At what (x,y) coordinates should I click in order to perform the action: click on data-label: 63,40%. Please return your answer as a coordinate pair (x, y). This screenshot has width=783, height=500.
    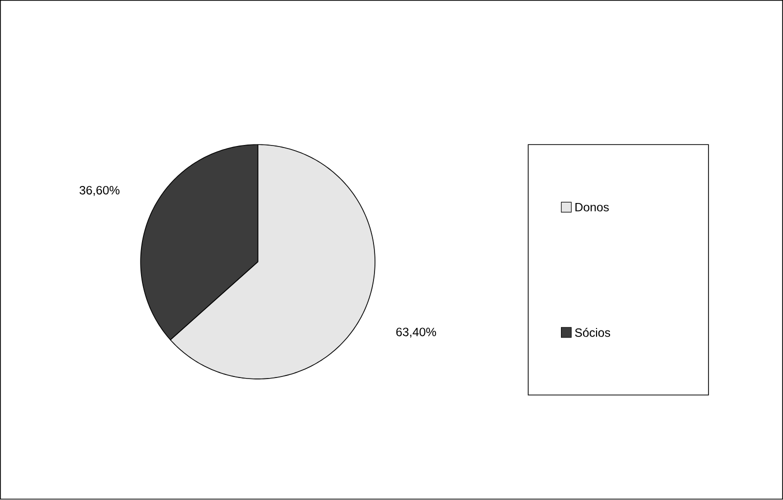
    Looking at the image, I should click on (416, 333).